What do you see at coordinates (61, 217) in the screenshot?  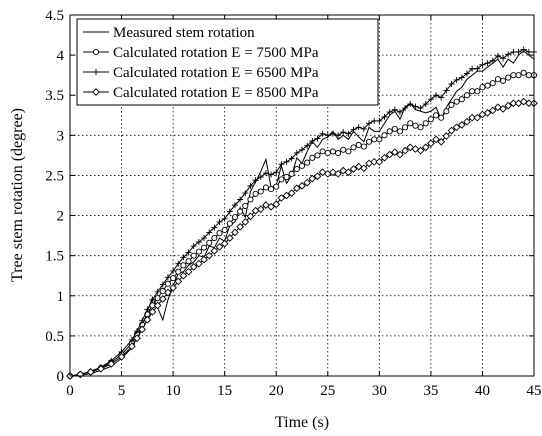 I see `y-tick-label: 2` at bounding box center [61, 217].